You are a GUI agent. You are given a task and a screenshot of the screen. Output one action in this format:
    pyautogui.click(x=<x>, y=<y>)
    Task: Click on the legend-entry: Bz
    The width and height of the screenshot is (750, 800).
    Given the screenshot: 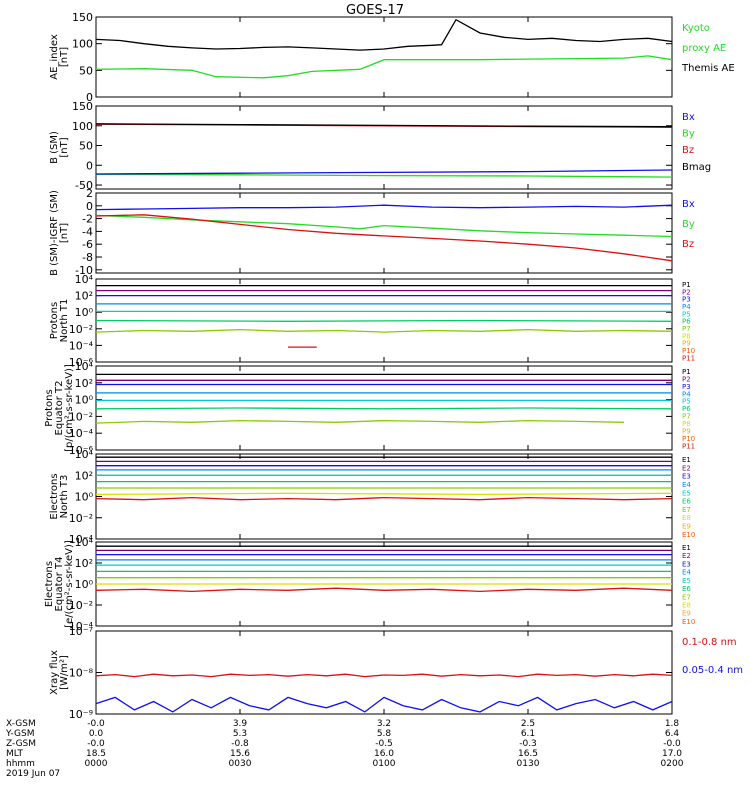 What is the action you would take?
    pyautogui.click(x=688, y=244)
    